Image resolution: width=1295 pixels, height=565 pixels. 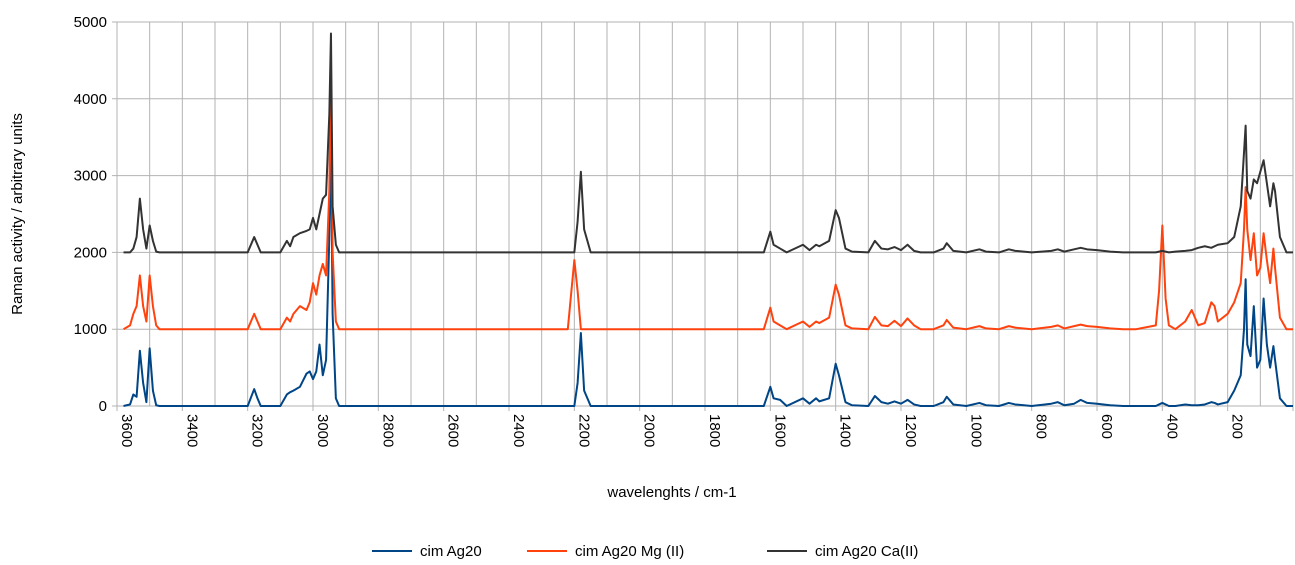 What do you see at coordinates (90, 22) in the screenshot?
I see `y-tick-label: 5000` at bounding box center [90, 22].